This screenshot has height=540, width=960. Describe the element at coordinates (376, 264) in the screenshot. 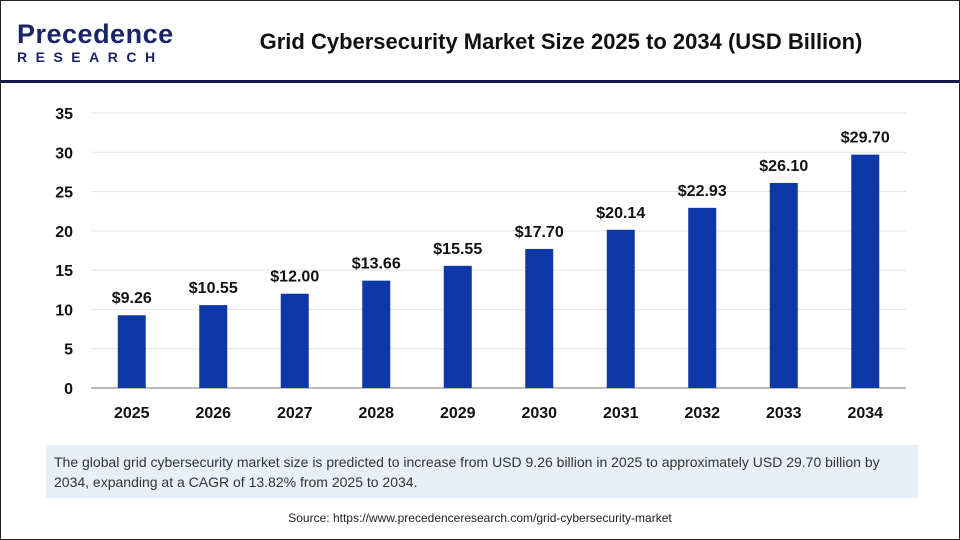

I see `data-label: $13.66` at that location.